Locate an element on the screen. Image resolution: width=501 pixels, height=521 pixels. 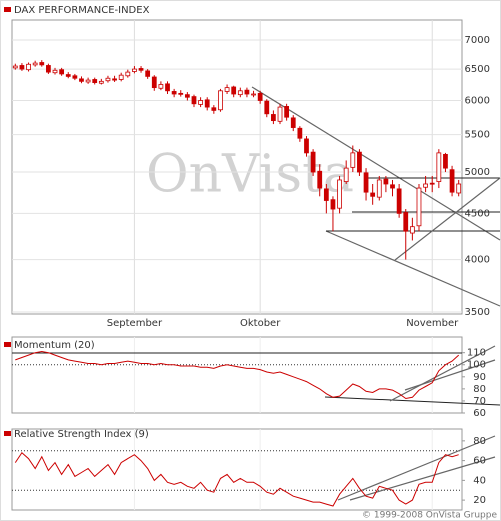
y-tick-label: 4500 is located at coordinates (477, 213).